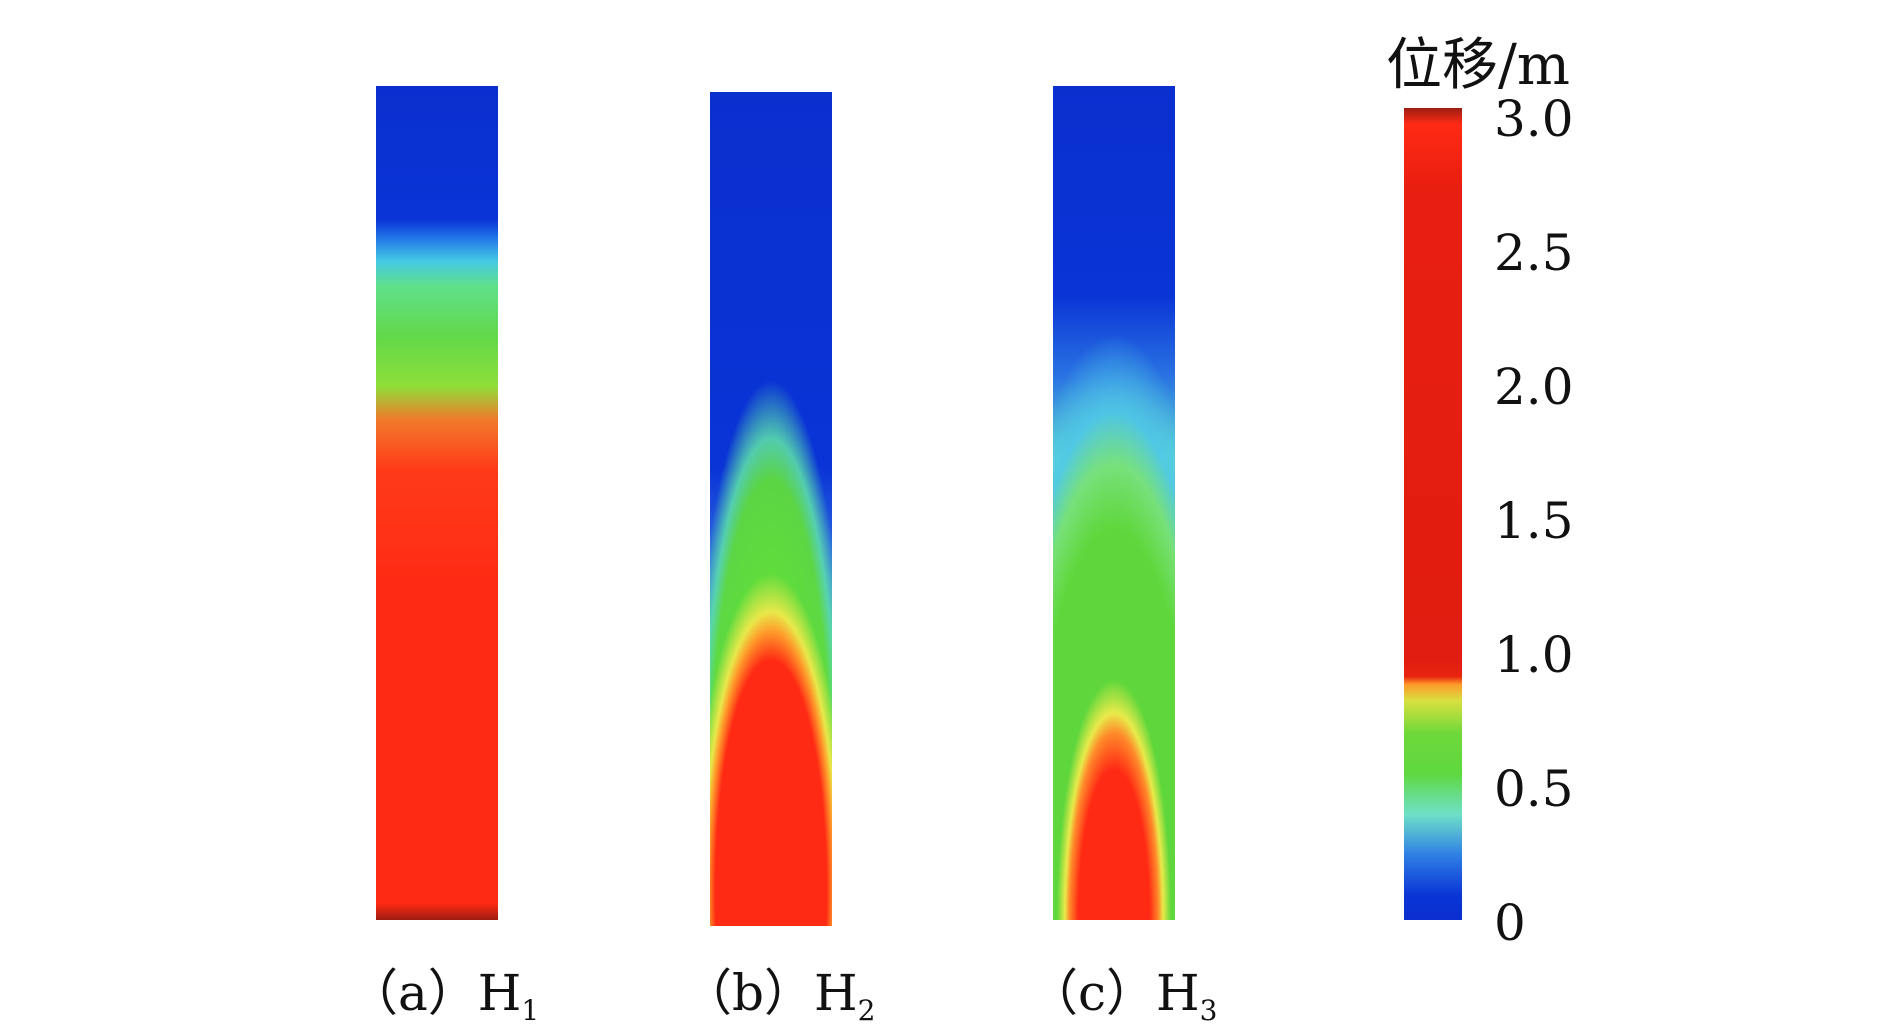 Image resolution: width=1890 pixels, height=1035 pixels. Describe the element at coordinates (1534, 789) in the screenshot. I see `colorbar-tick: 0.5` at that location.